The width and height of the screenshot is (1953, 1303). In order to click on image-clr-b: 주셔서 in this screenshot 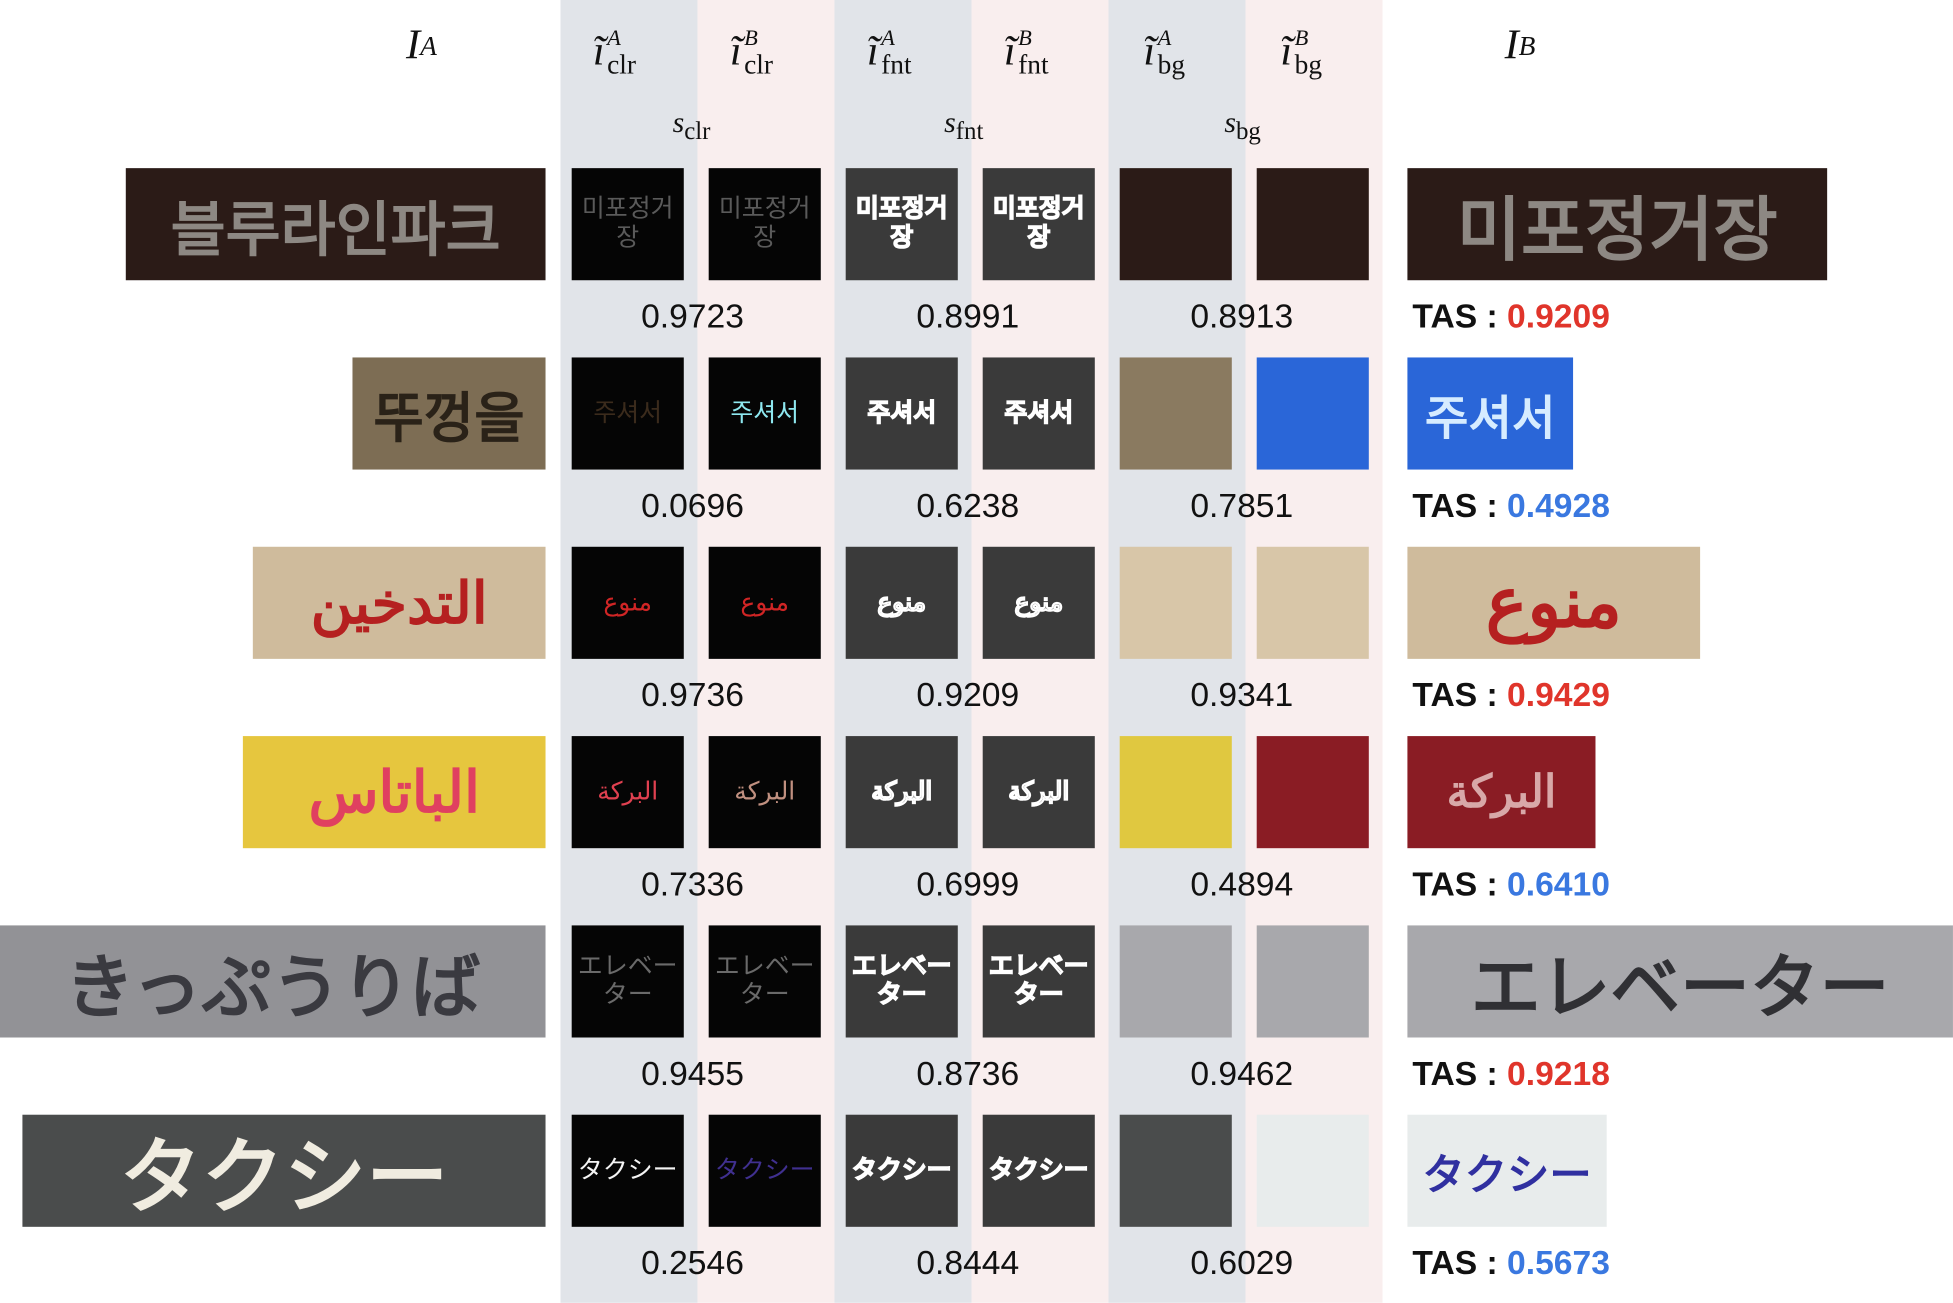, I will do `click(764, 413)`.